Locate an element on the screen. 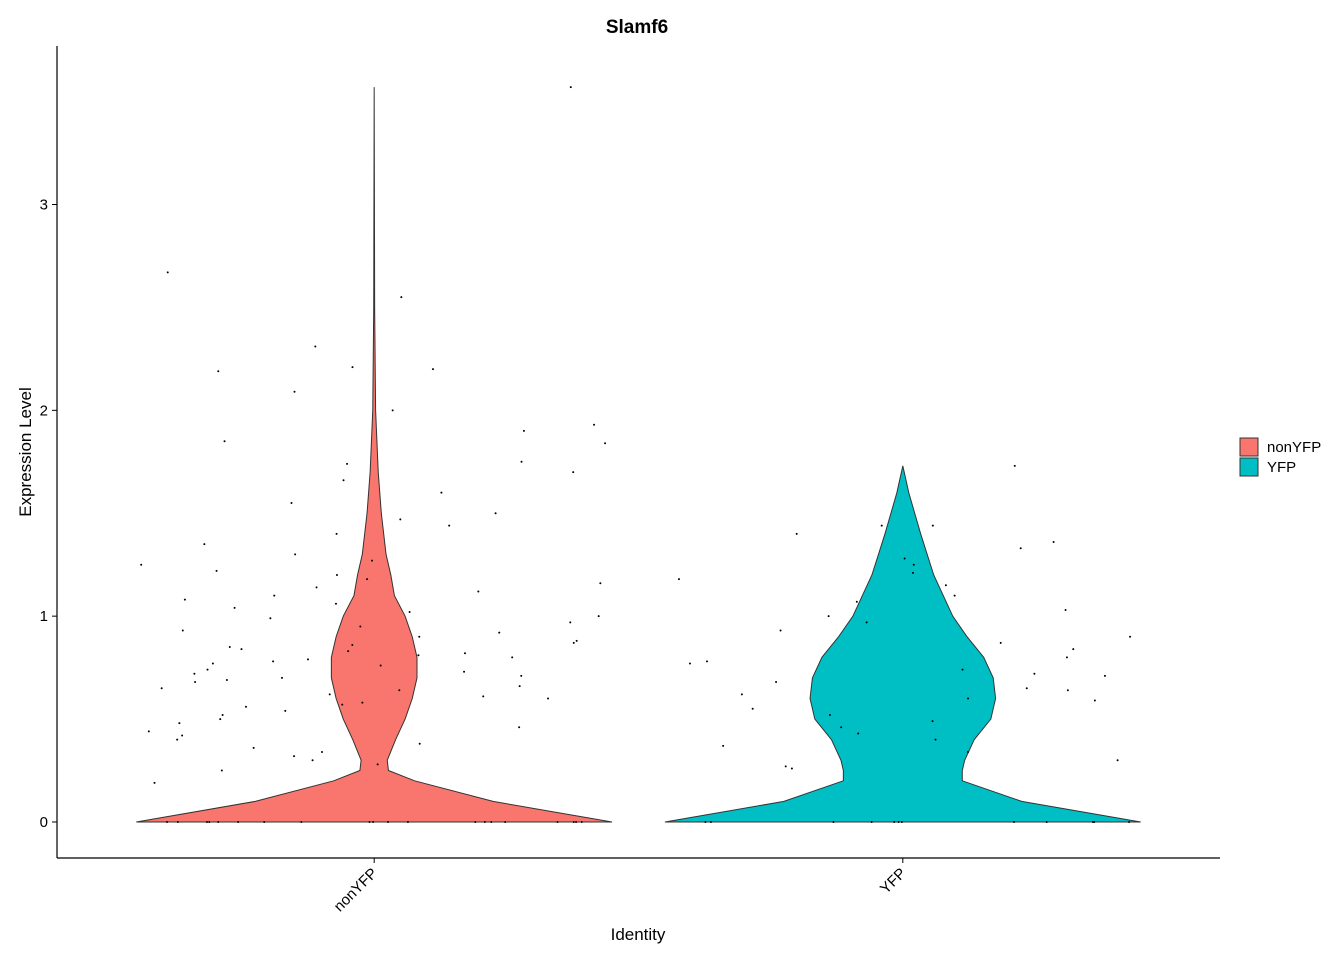  legend-label: nonYFP is located at coordinates (1294, 447).